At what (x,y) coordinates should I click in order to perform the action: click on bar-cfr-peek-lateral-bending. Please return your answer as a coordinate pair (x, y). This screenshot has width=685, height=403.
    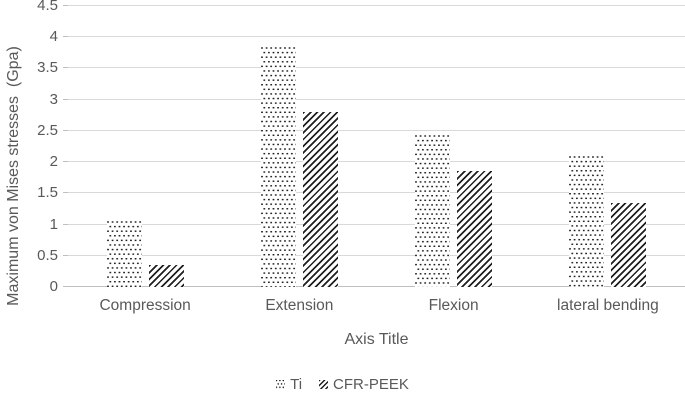
    Looking at the image, I should click on (629, 244).